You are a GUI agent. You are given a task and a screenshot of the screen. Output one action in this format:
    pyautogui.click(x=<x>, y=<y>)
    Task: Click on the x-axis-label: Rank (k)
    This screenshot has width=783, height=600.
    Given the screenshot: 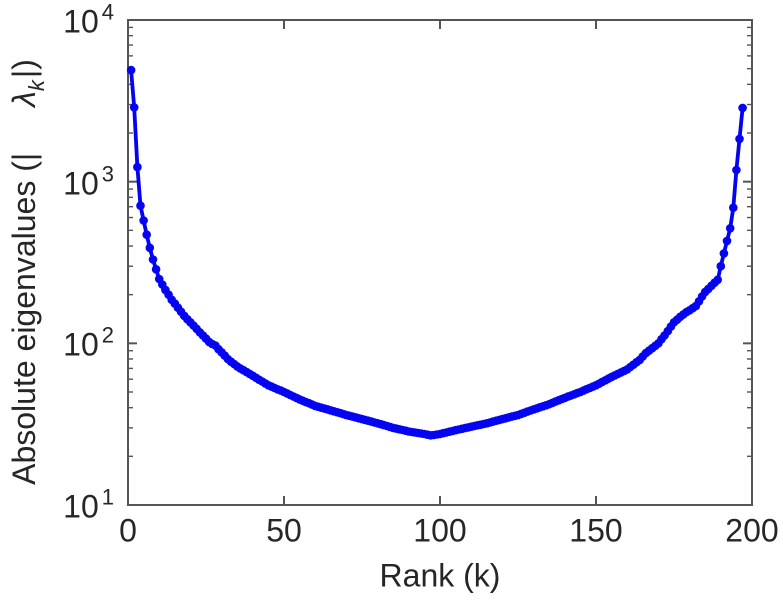 What is the action you would take?
    pyautogui.click(x=440, y=575)
    